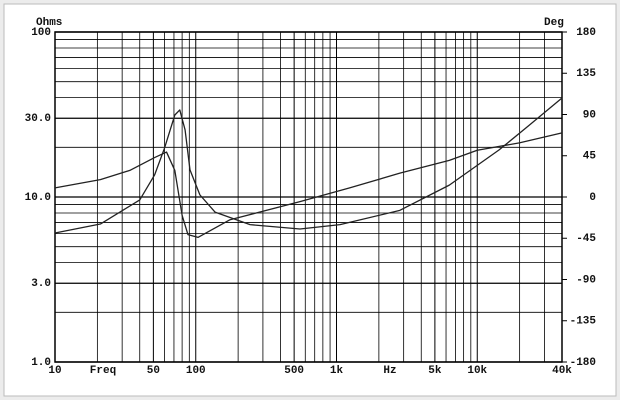  What do you see at coordinates (103, 371) in the screenshot?
I see `x-axis-label: Freq` at bounding box center [103, 371].